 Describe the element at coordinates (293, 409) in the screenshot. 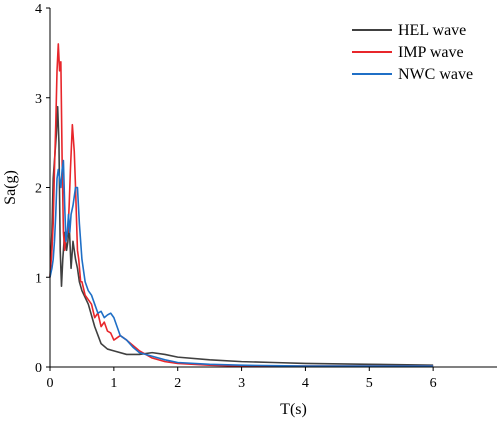

I see `x-axis-title: T(s)` at that location.